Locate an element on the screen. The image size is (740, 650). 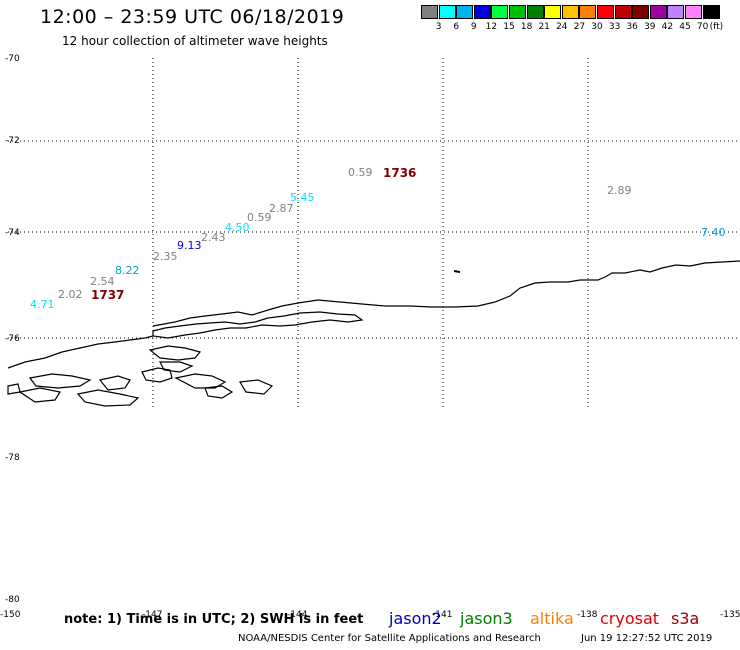
legend-label: 36 is located at coordinates (632, 27).